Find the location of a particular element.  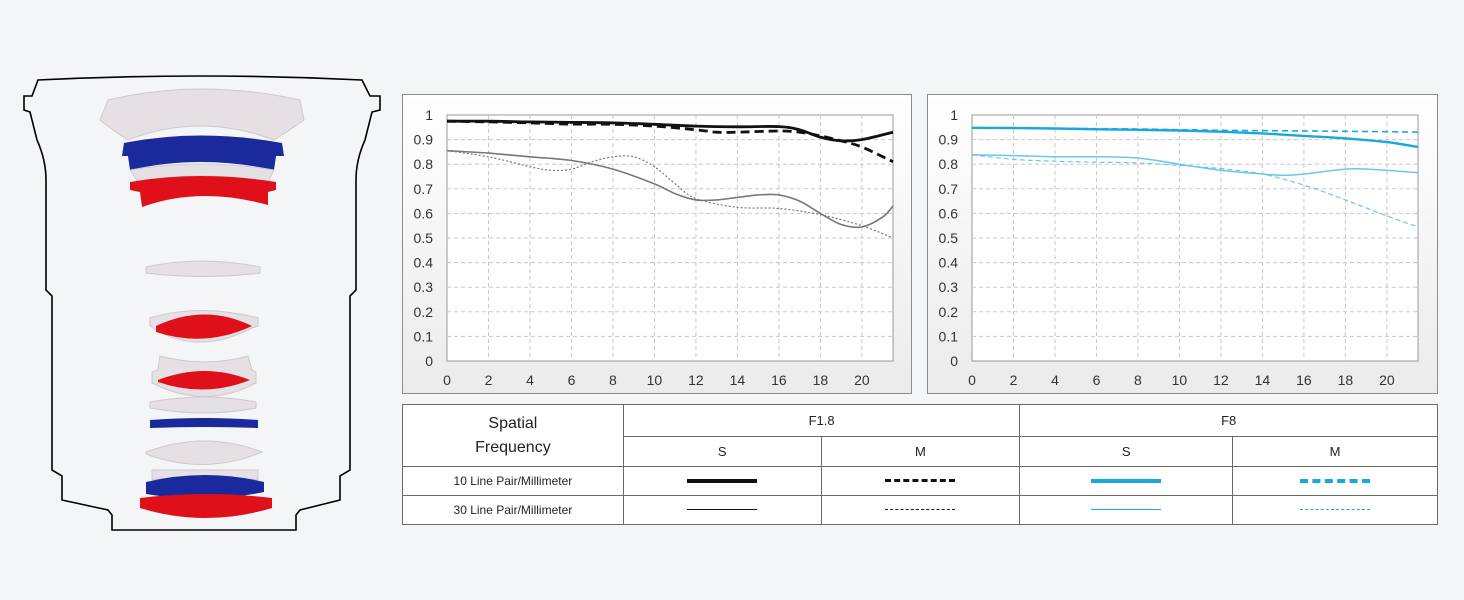

aperture-f8-header: F8 is located at coordinates (1228, 420).